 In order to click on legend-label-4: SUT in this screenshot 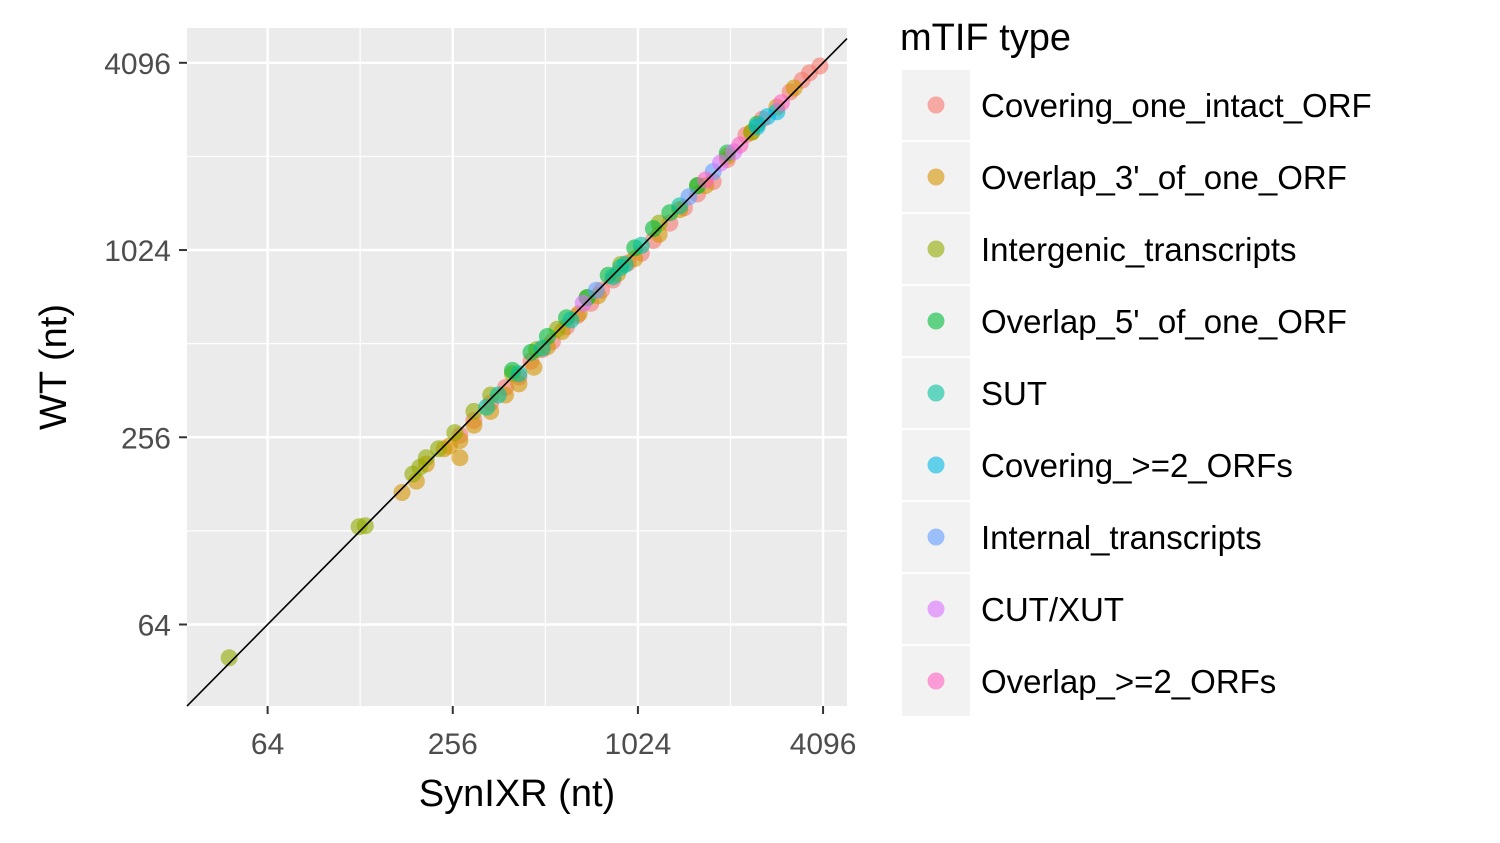, I will do `click(1014, 393)`.